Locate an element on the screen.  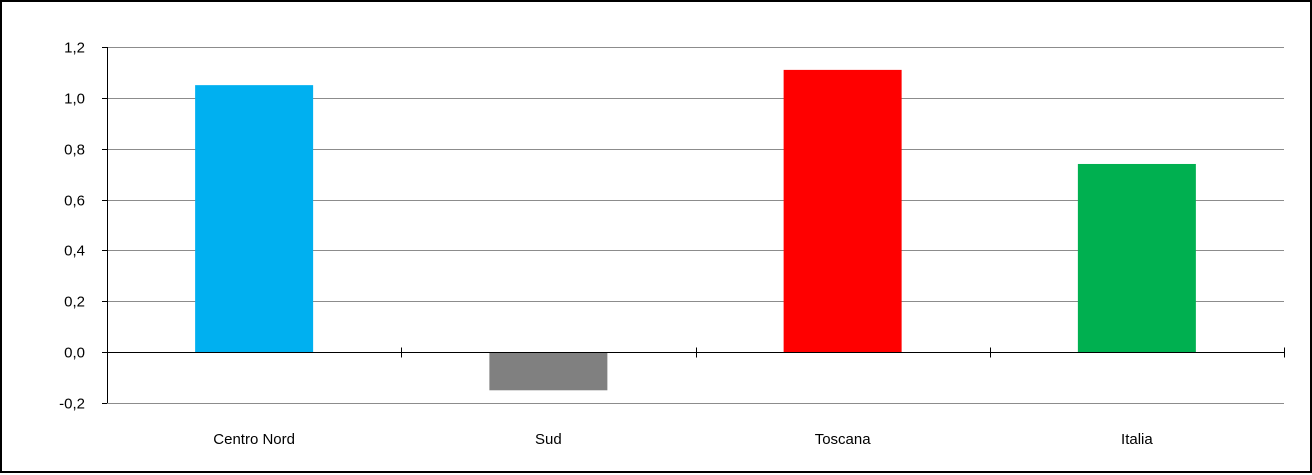
bar-italia is located at coordinates (1136, 258).